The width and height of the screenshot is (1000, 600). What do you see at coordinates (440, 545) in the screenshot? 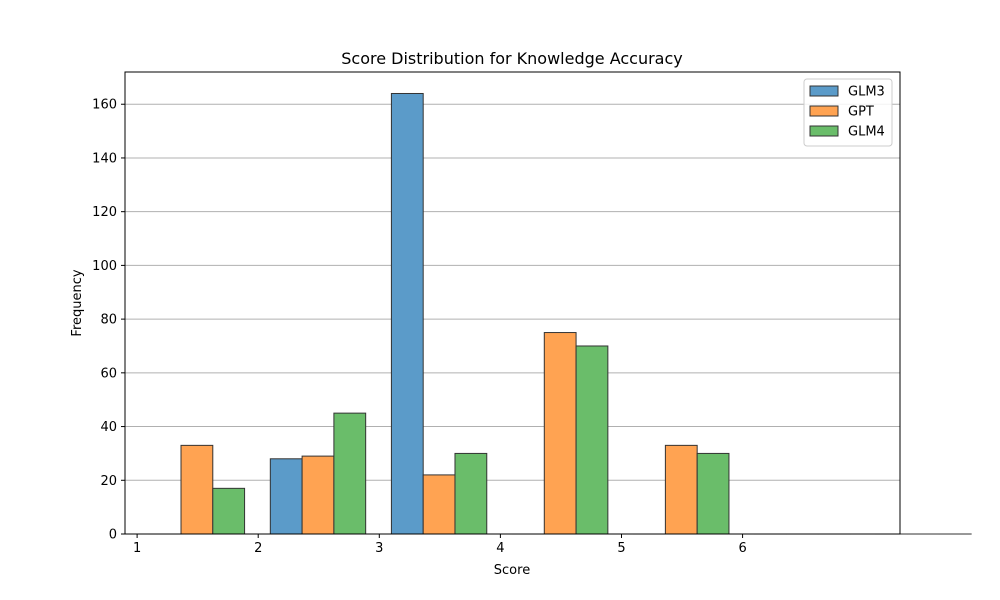
I see `x-axis-ticks: 1 2 3 4 5 6` at bounding box center [440, 545].